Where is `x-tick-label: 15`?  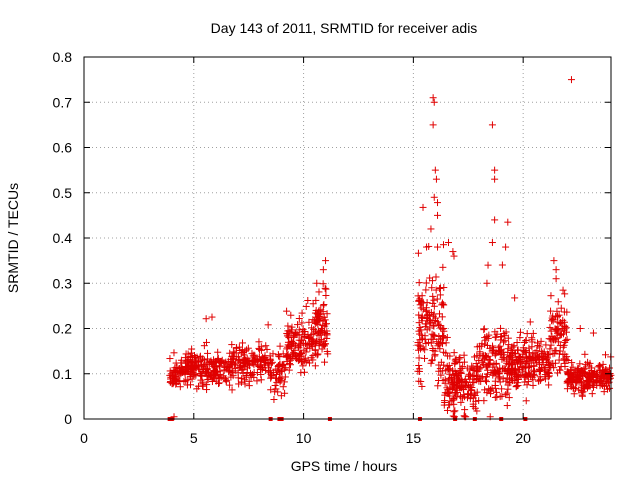 x-tick-label: 15 is located at coordinates (414, 438).